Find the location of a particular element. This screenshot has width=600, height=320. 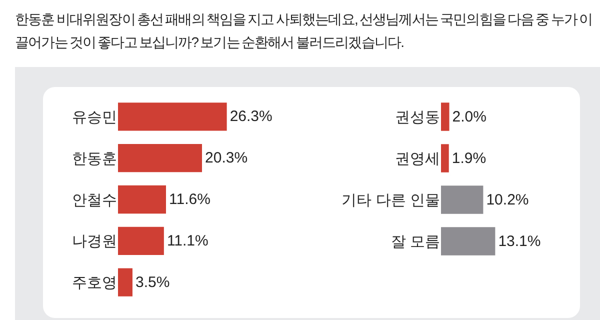

y-tick-label: 권영세 is located at coordinates (417, 159).